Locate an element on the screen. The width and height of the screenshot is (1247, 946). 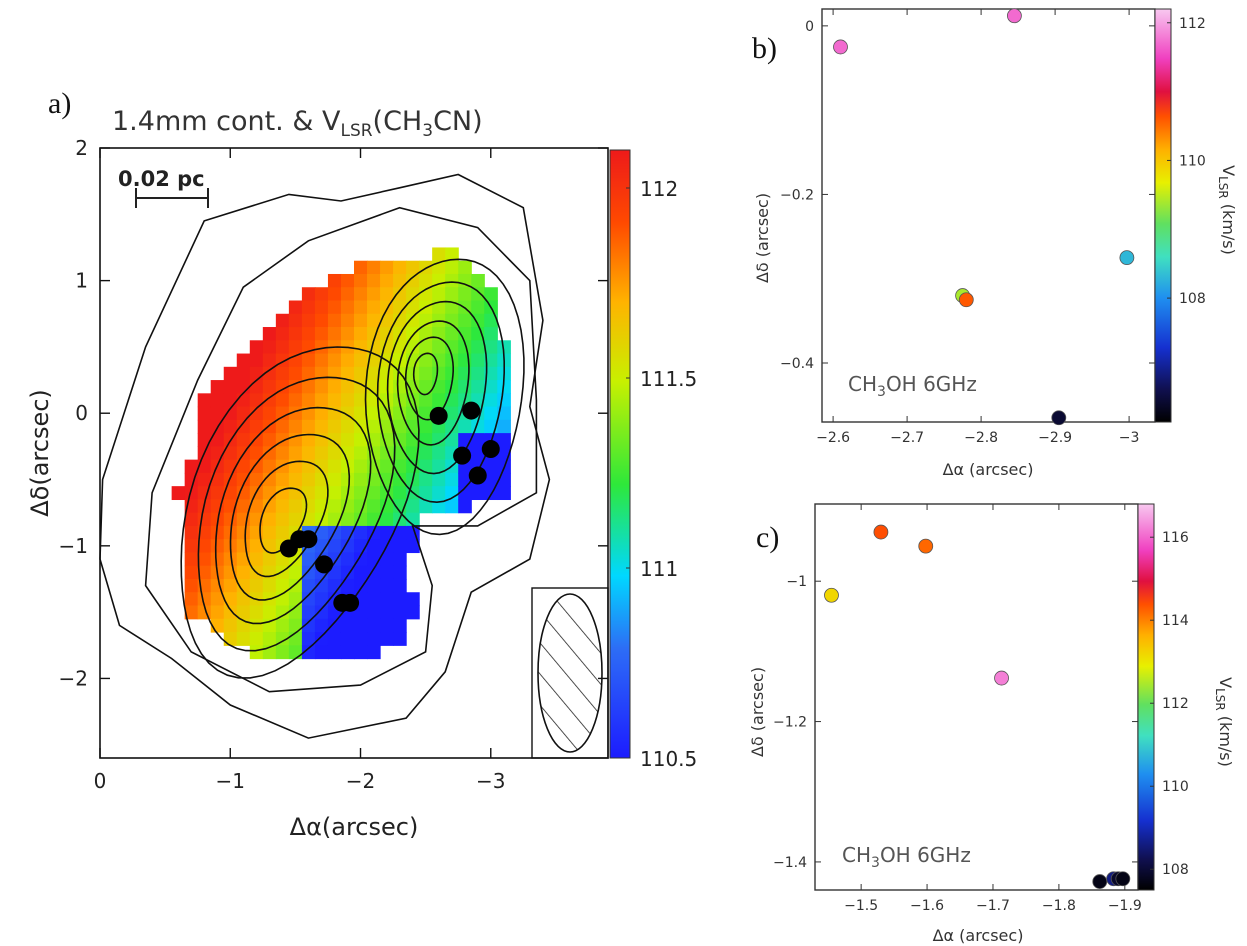
panel-c-xlabel: Δα (arcsec) is located at coordinates (978, 935).